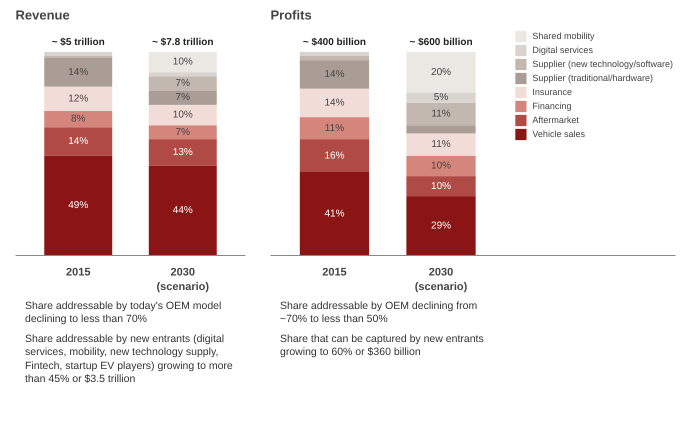 The width and height of the screenshot is (685, 423). I want to click on chart-title: Revenue, so click(43, 15).